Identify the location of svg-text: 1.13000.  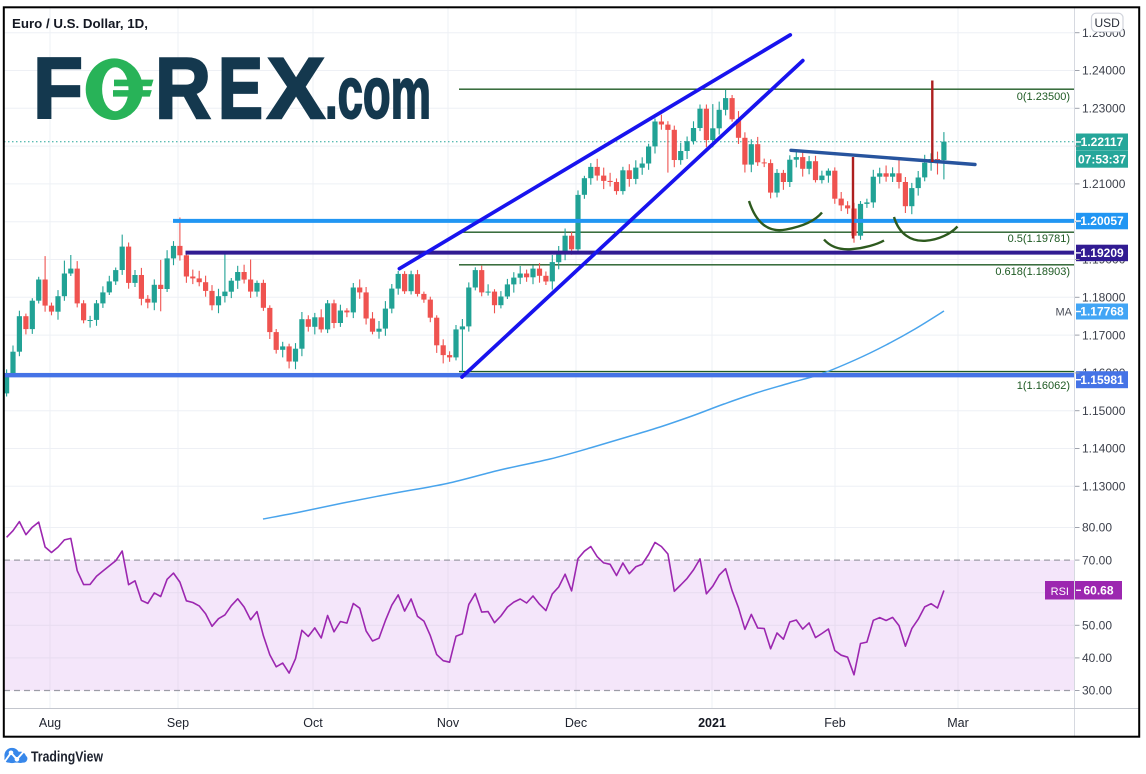
(1104, 487).